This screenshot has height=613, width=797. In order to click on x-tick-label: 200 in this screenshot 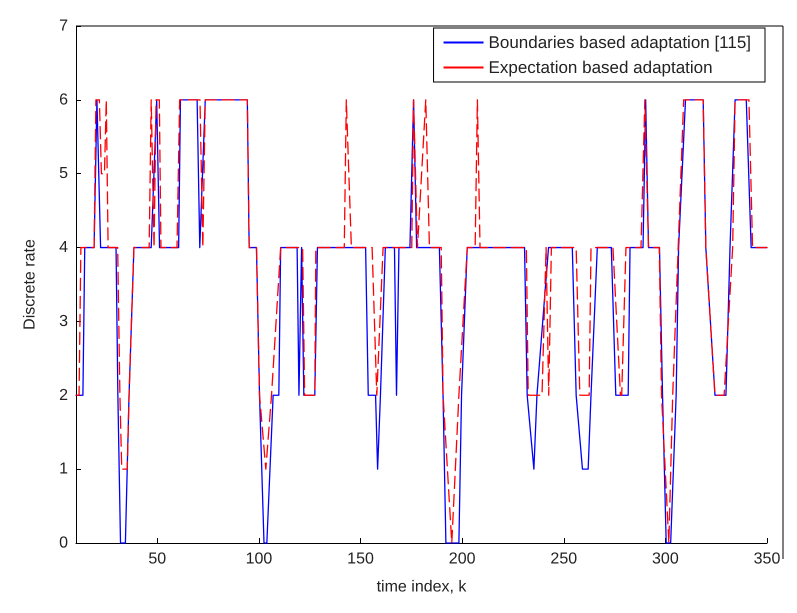, I will do `click(462, 559)`.